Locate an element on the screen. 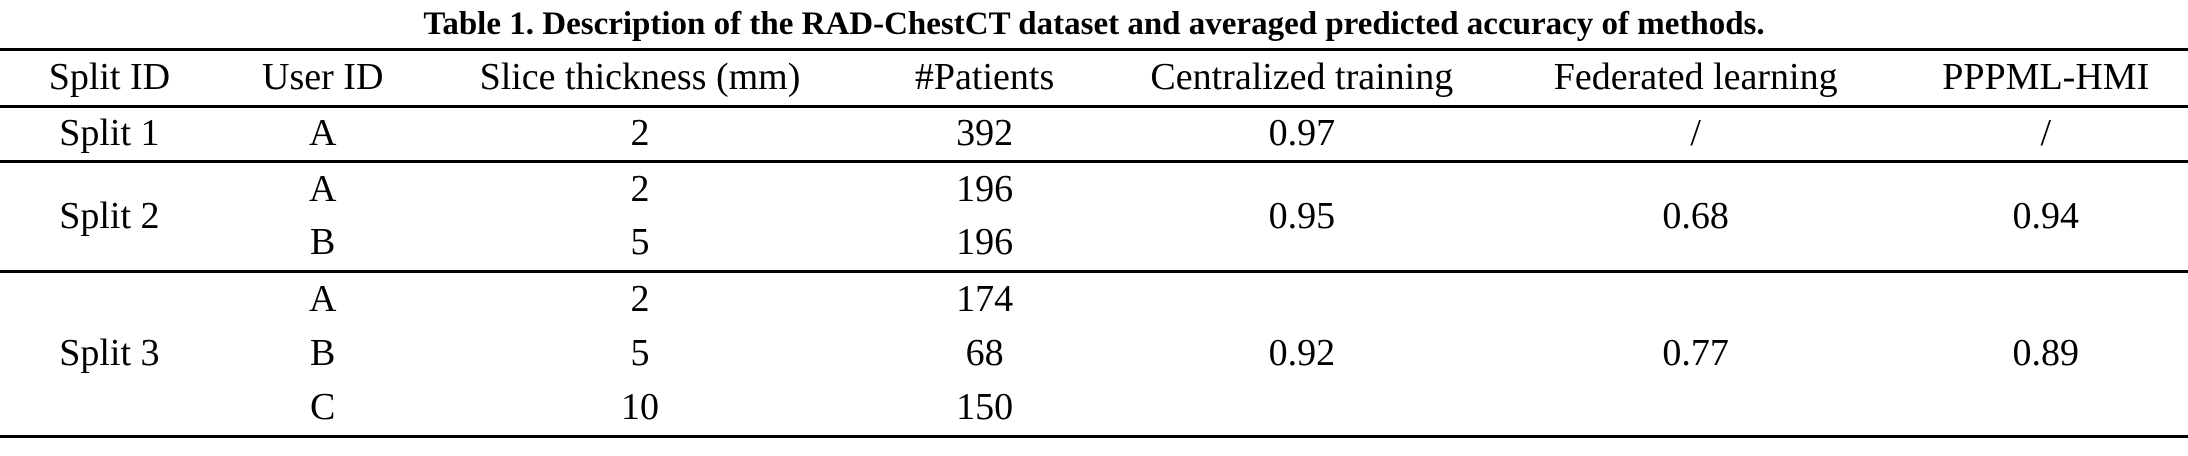 Image resolution: width=2188 pixels, height=456 pixels. split-id-cell: Split 1 is located at coordinates (109, 134).